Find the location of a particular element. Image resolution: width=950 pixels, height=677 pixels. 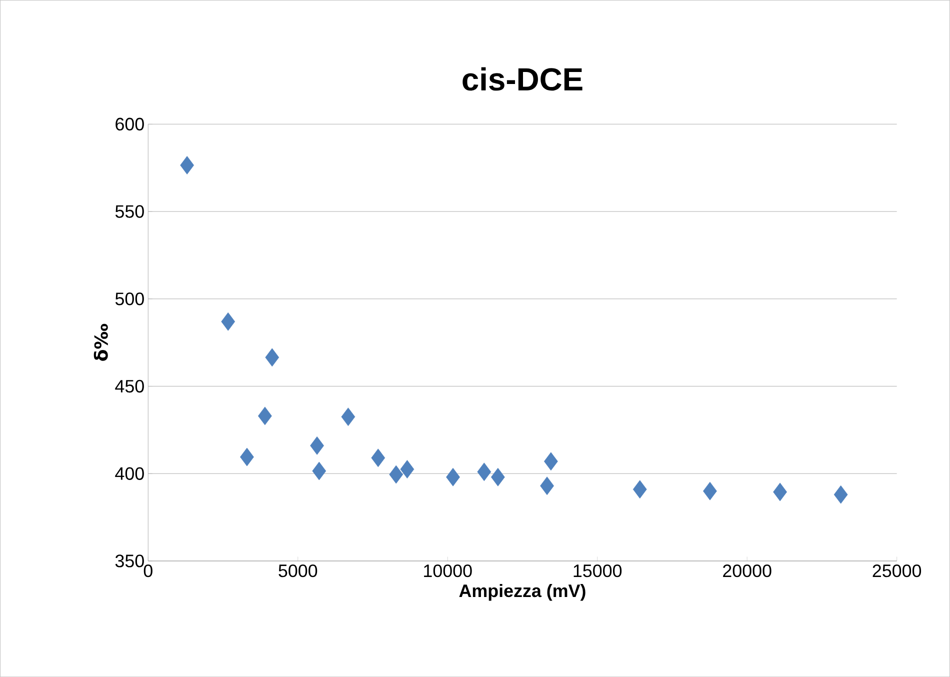

y-tick-label: 500 is located at coordinates (129, 299).